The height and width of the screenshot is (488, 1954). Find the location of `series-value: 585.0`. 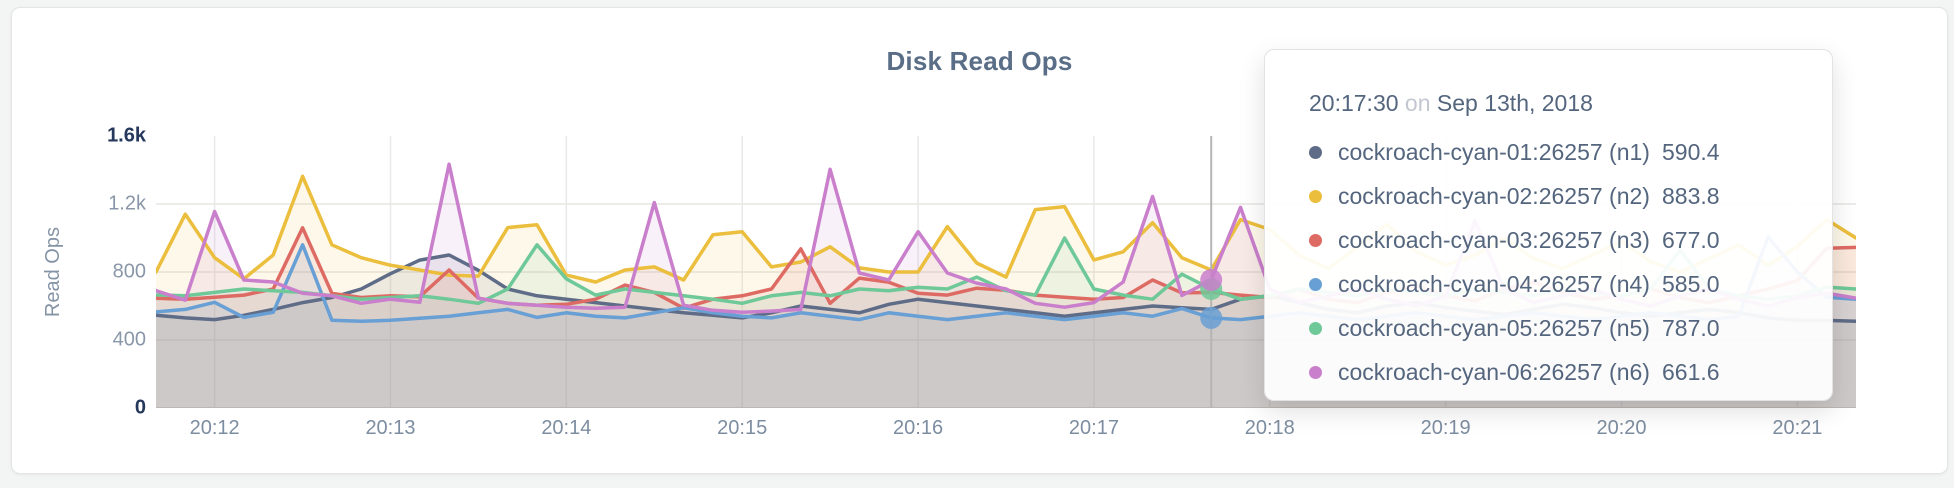

series-value: 585.0 is located at coordinates (1691, 283).